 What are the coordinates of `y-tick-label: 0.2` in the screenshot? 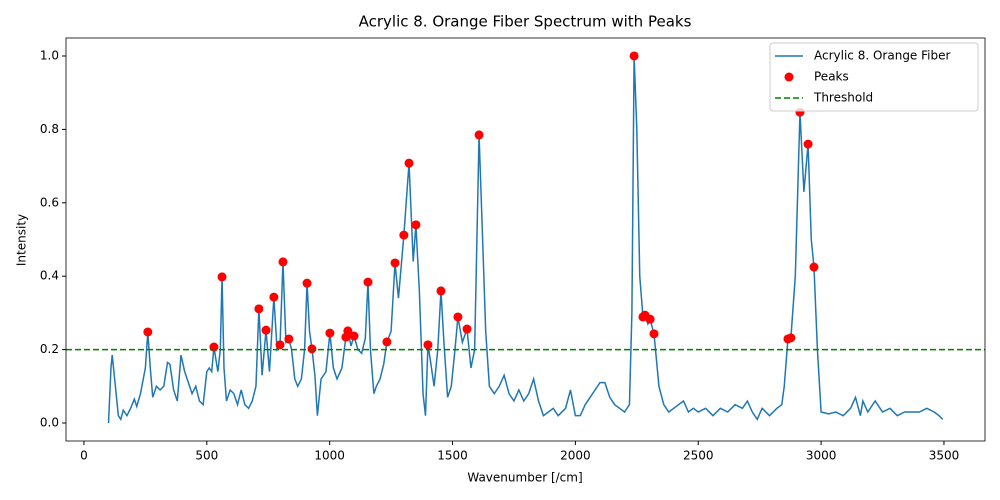 It's located at (49, 349).